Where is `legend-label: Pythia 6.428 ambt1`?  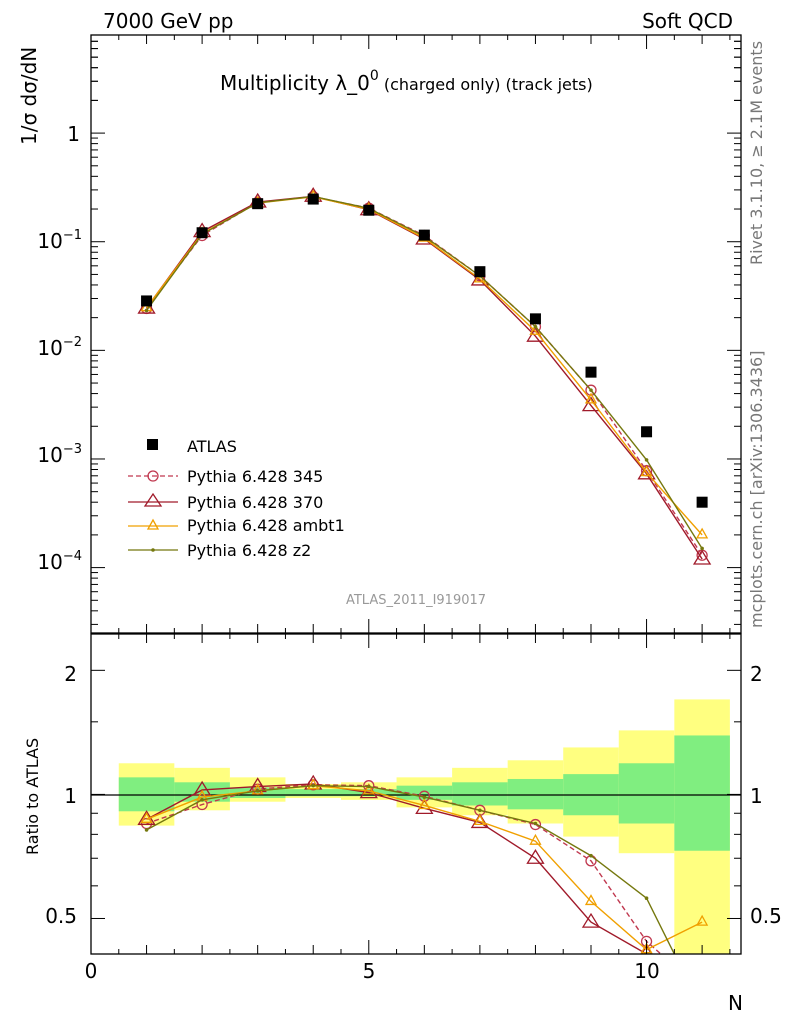 legend-label: Pythia 6.428 ambt1 is located at coordinates (266, 525).